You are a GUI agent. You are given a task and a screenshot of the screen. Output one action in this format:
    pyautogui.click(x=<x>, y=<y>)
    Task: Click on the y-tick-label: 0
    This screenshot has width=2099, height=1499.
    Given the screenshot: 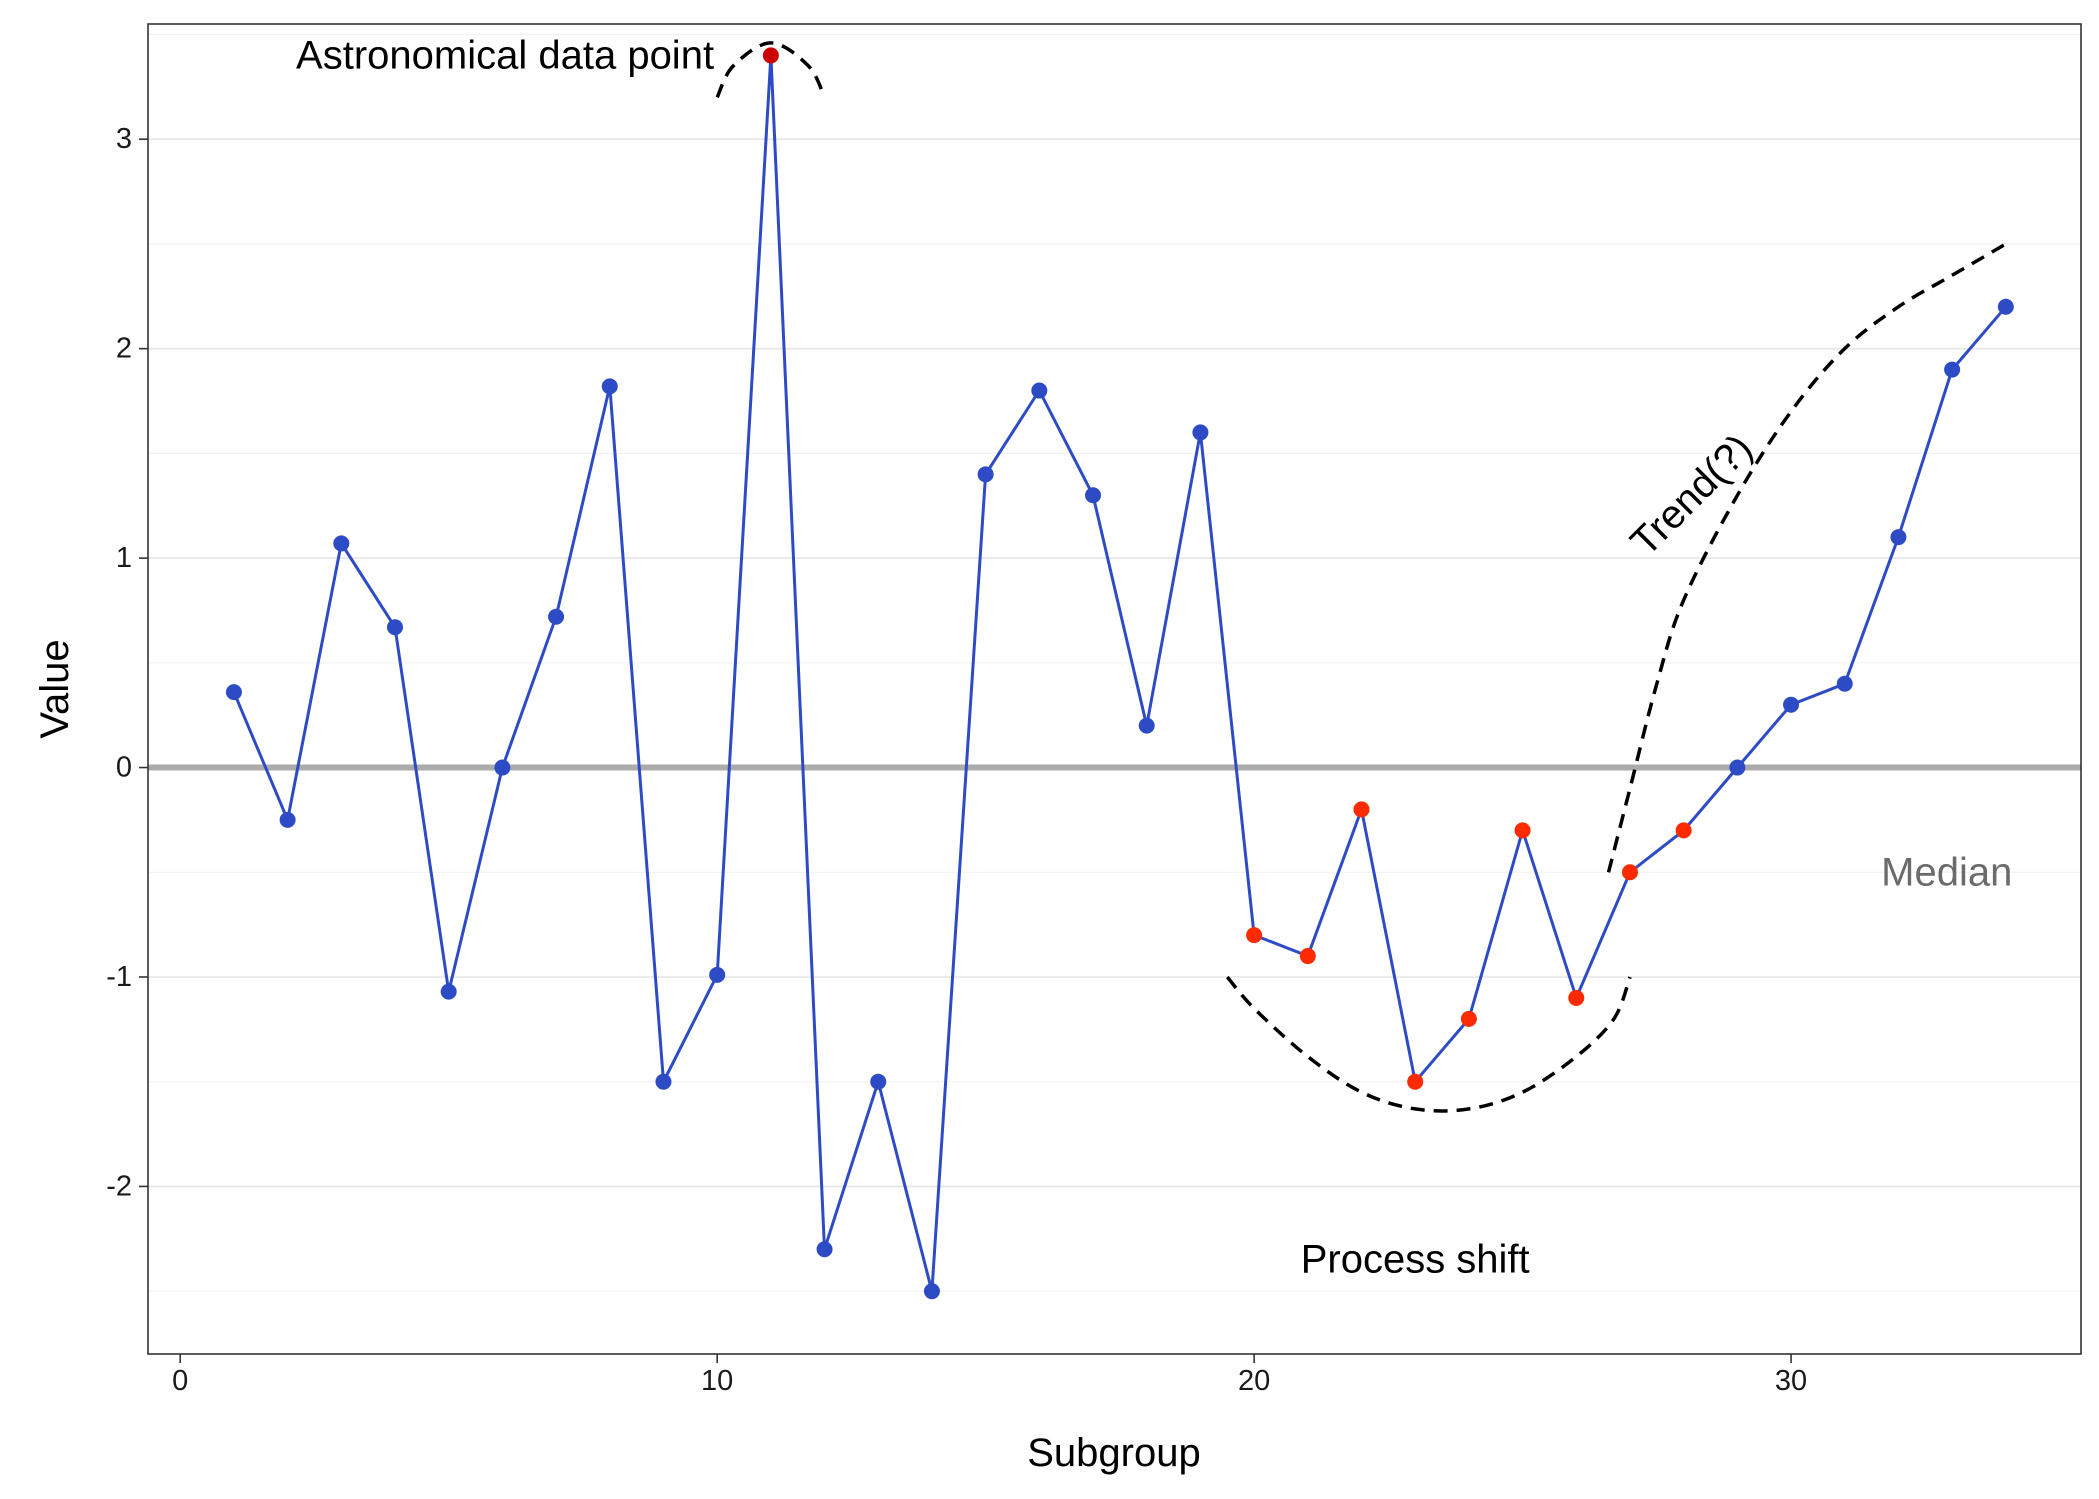 What is the action you would take?
    pyautogui.click(x=124, y=768)
    